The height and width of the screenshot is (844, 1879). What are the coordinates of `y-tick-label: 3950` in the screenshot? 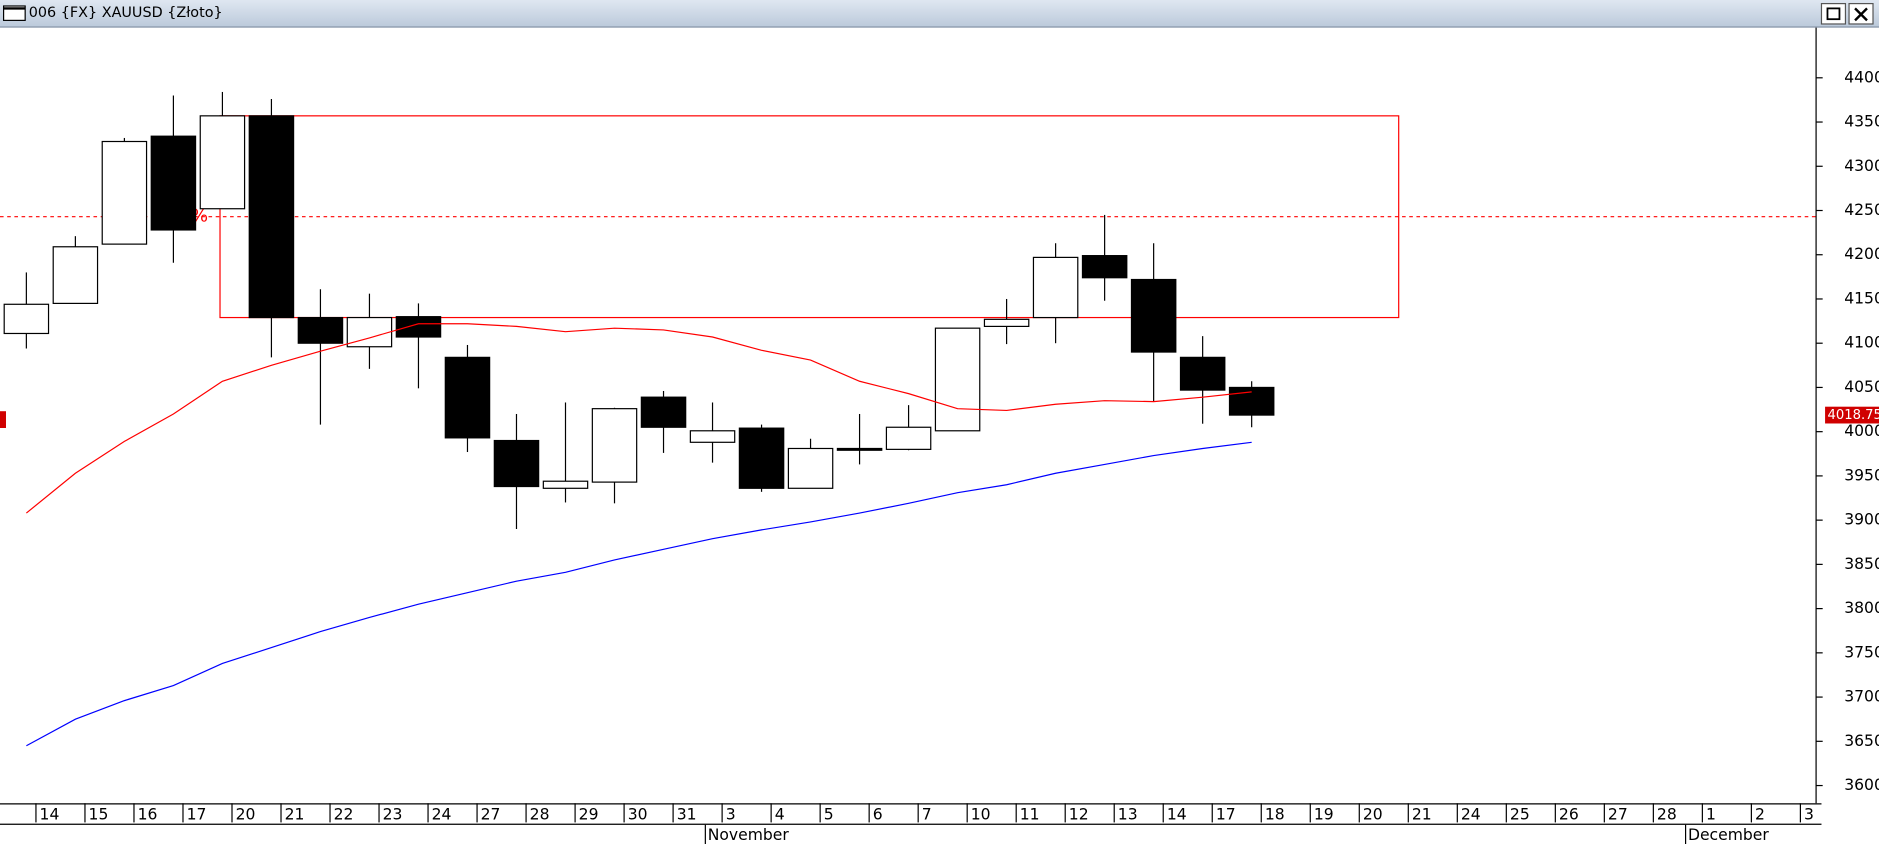 It's located at (1861, 475).